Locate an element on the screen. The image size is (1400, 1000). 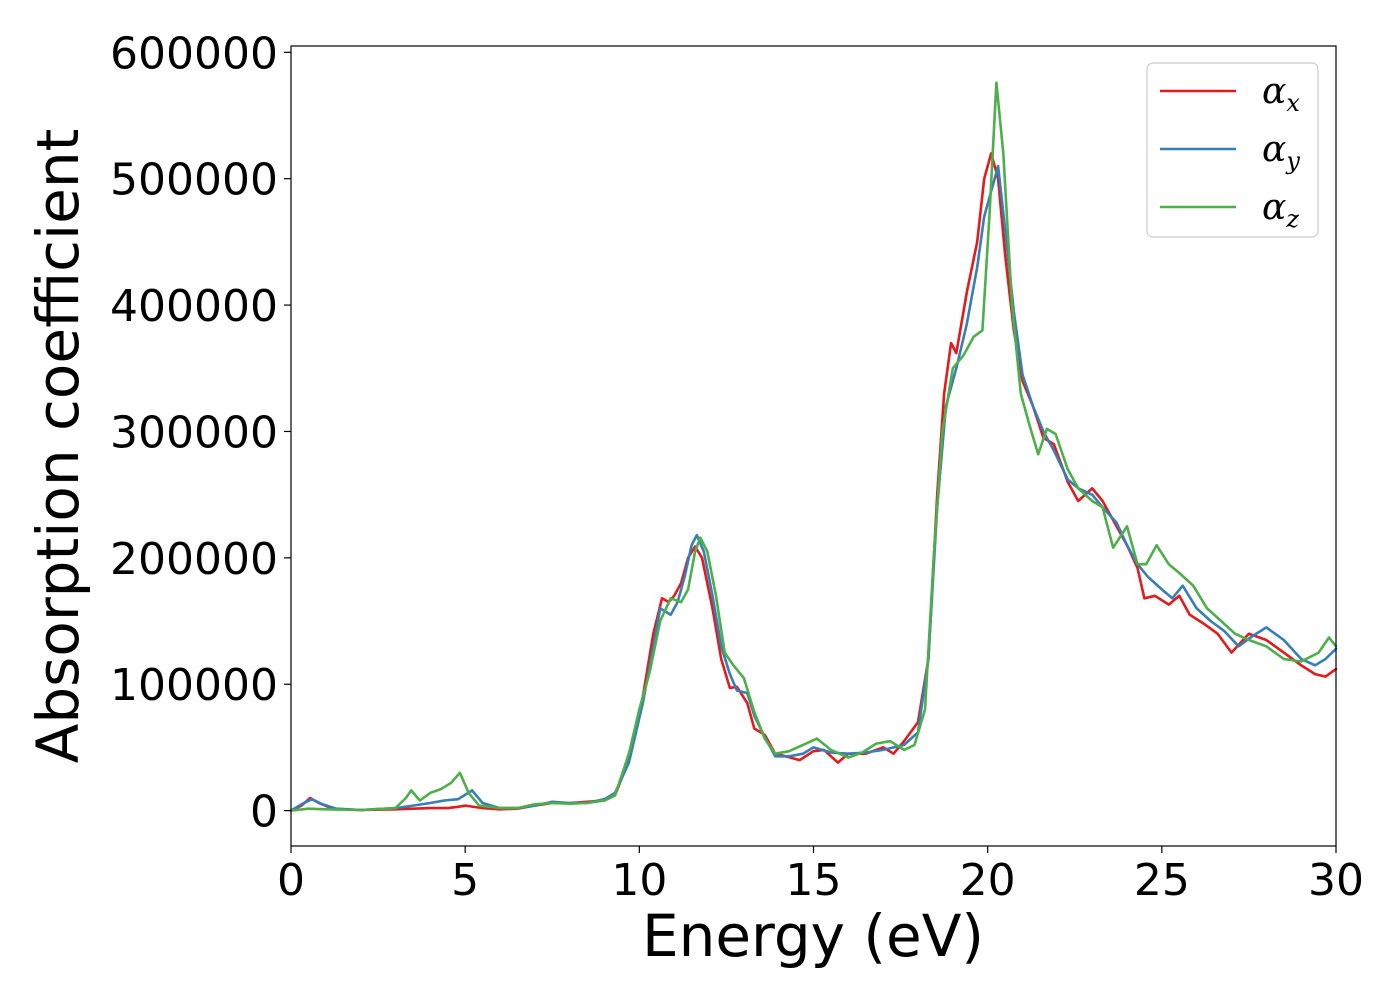
legend-label-y: αy is located at coordinates (1281, 152).